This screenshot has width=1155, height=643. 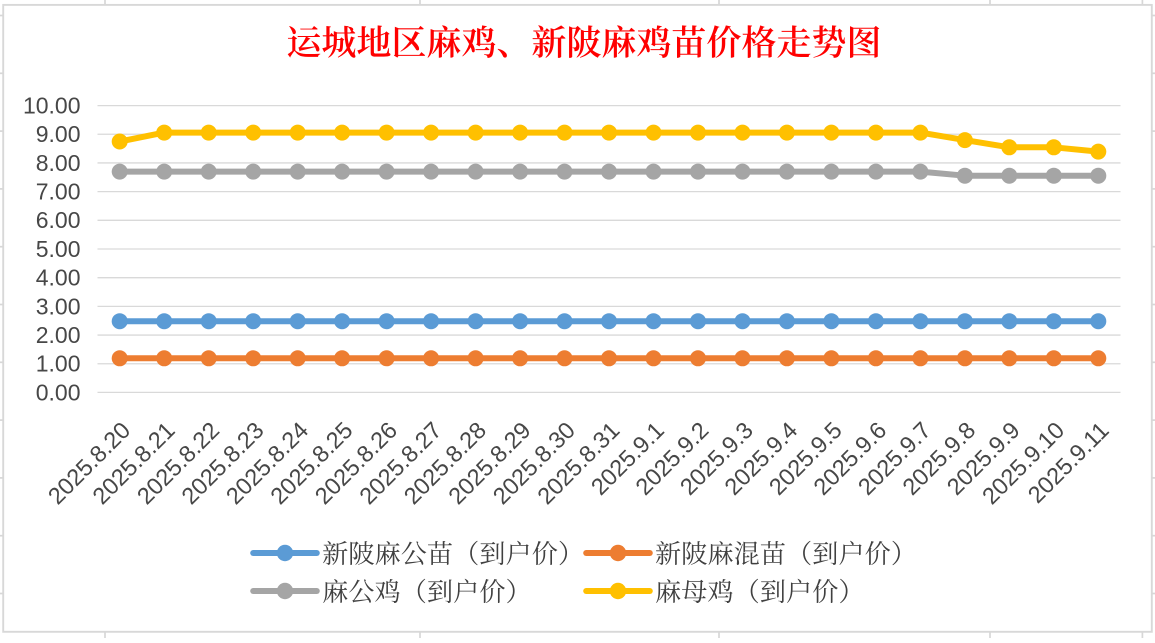 I want to click on svg-text: 7.00, so click(x=58, y=192).